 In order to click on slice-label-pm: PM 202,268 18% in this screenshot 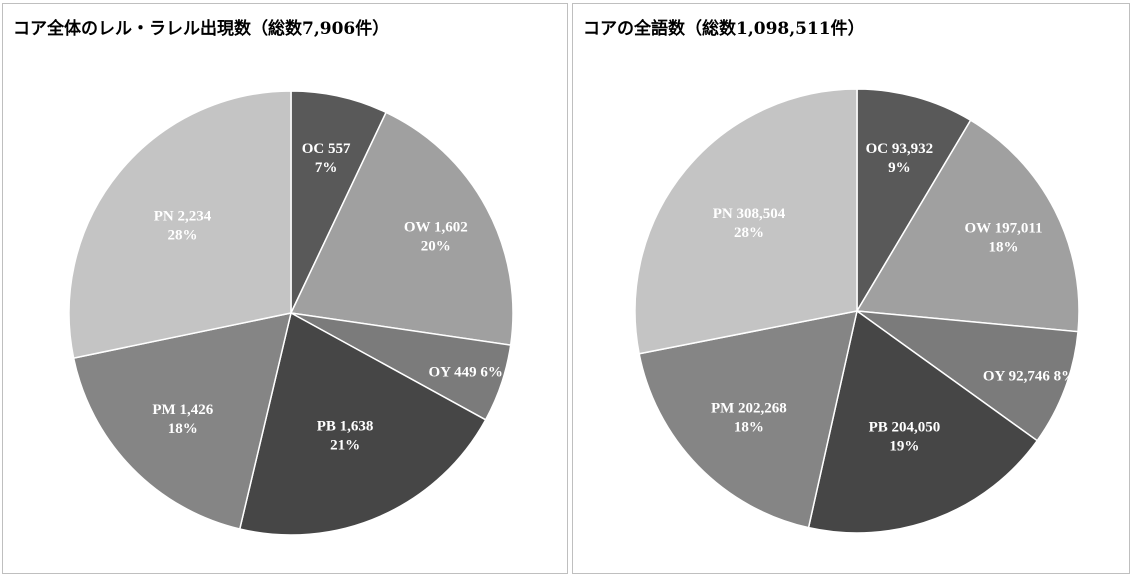, I will do `click(749, 417)`.